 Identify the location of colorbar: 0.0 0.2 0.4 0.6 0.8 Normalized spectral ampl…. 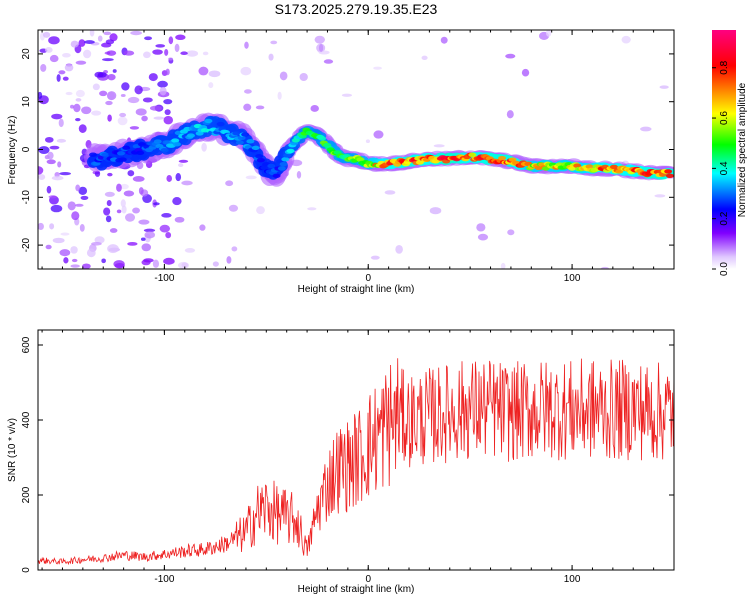
(730, 153).